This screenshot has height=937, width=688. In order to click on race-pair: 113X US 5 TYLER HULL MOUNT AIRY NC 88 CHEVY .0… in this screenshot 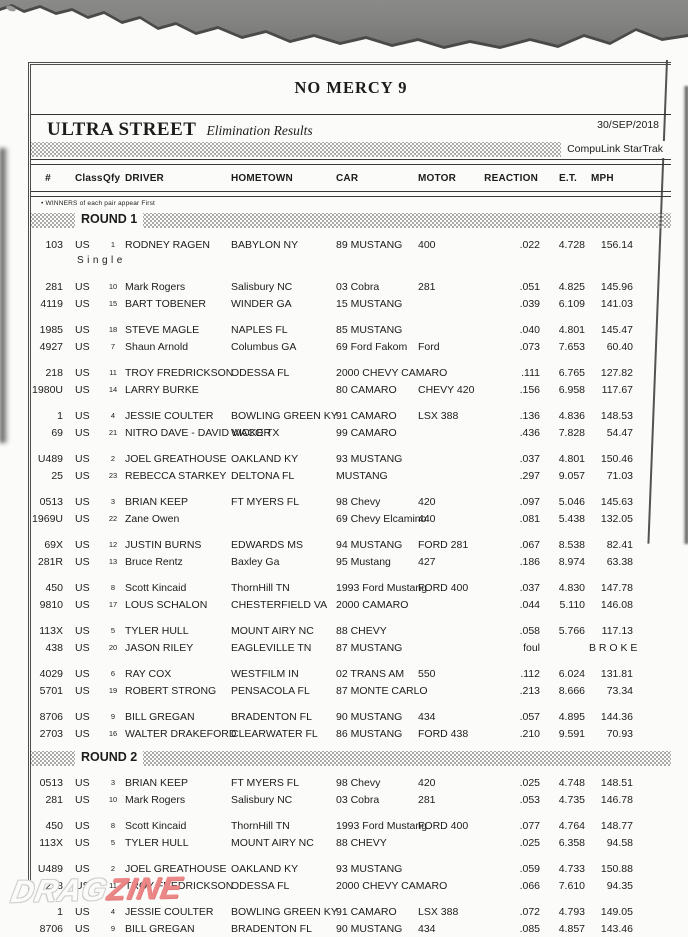, I will do `click(351, 639)`.